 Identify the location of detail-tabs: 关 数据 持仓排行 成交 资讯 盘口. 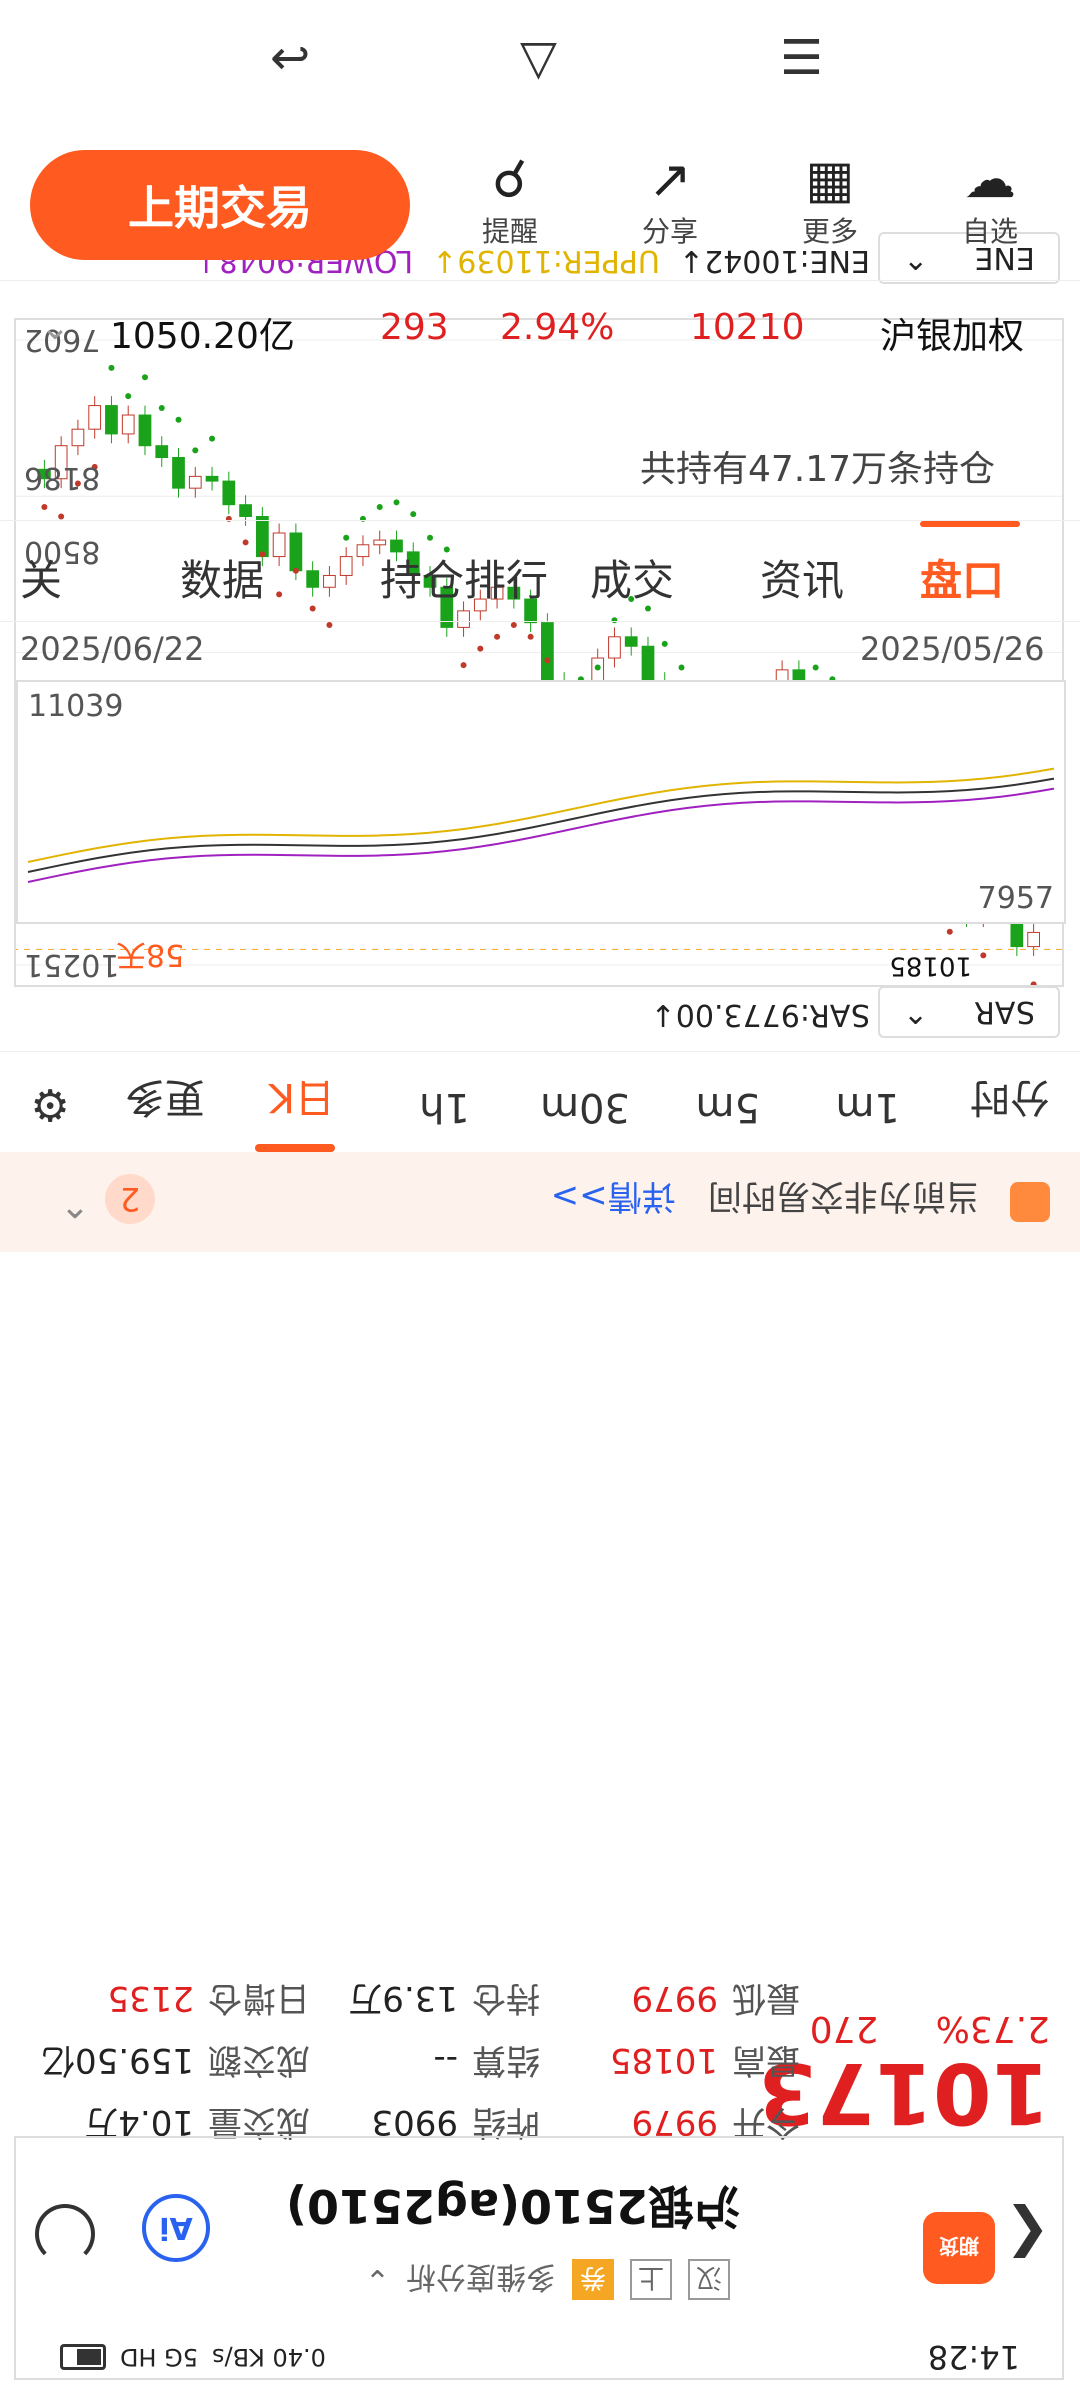
(540, 571).